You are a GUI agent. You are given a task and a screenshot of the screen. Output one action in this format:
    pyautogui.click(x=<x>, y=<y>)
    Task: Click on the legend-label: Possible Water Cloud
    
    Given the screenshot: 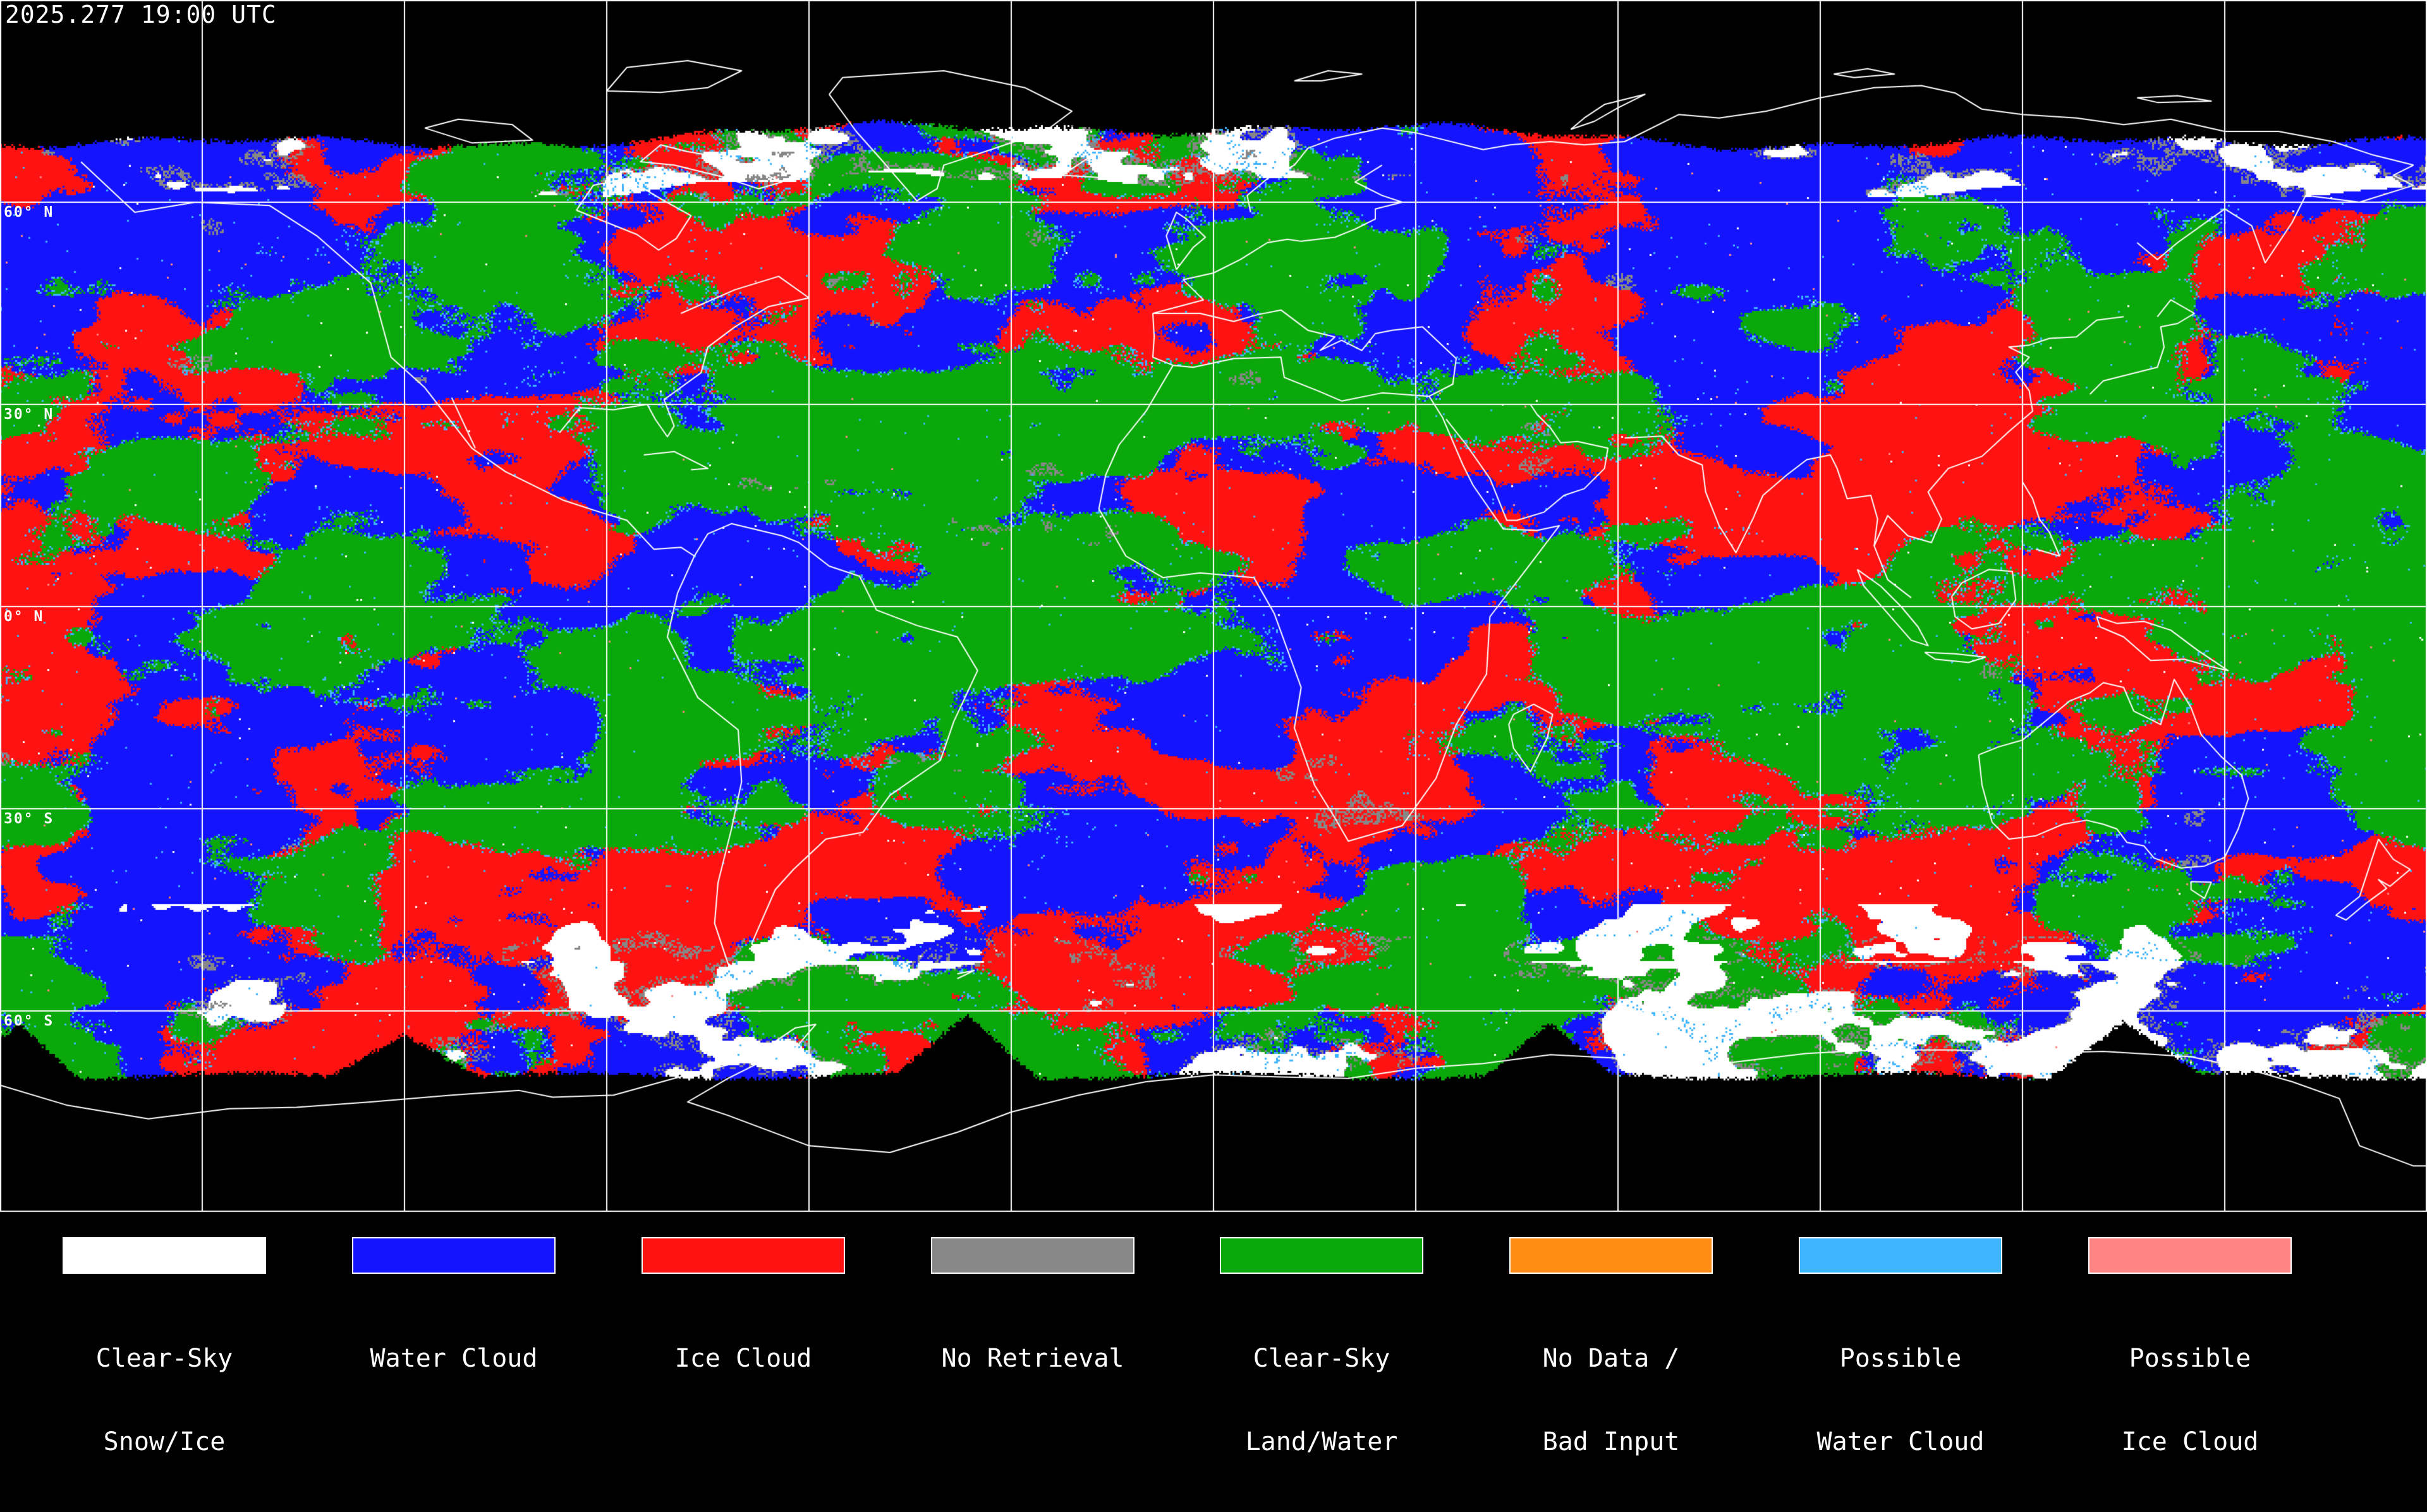 What is the action you would take?
    pyautogui.click(x=1901, y=1400)
    